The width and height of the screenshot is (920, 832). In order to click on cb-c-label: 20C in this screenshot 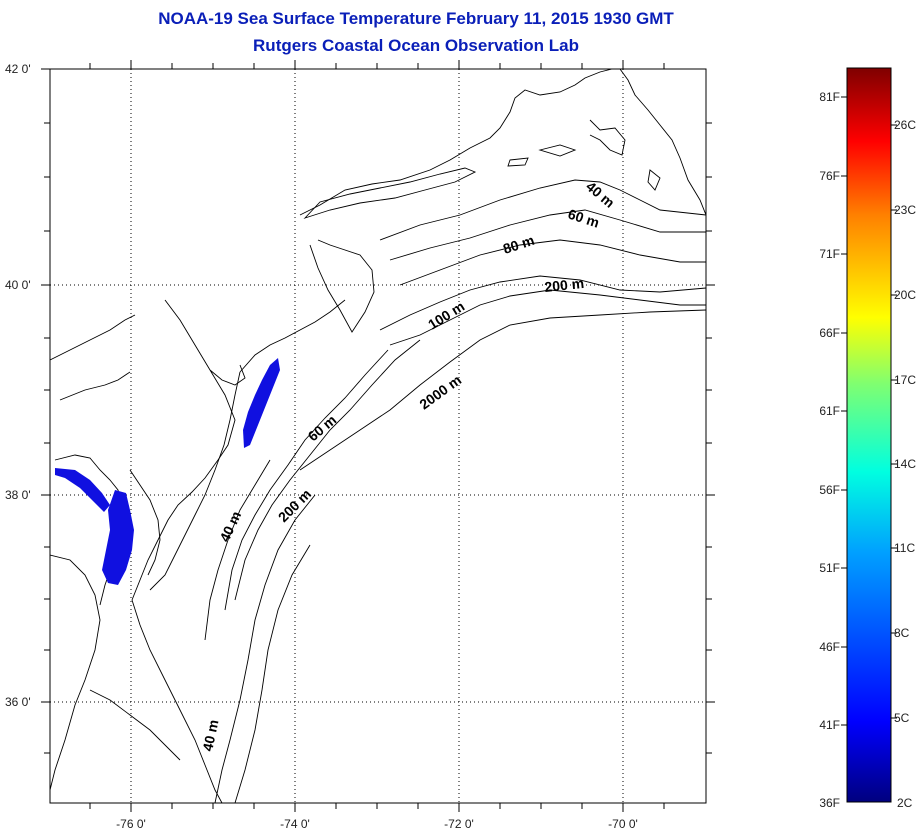, I will do `click(905, 295)`.